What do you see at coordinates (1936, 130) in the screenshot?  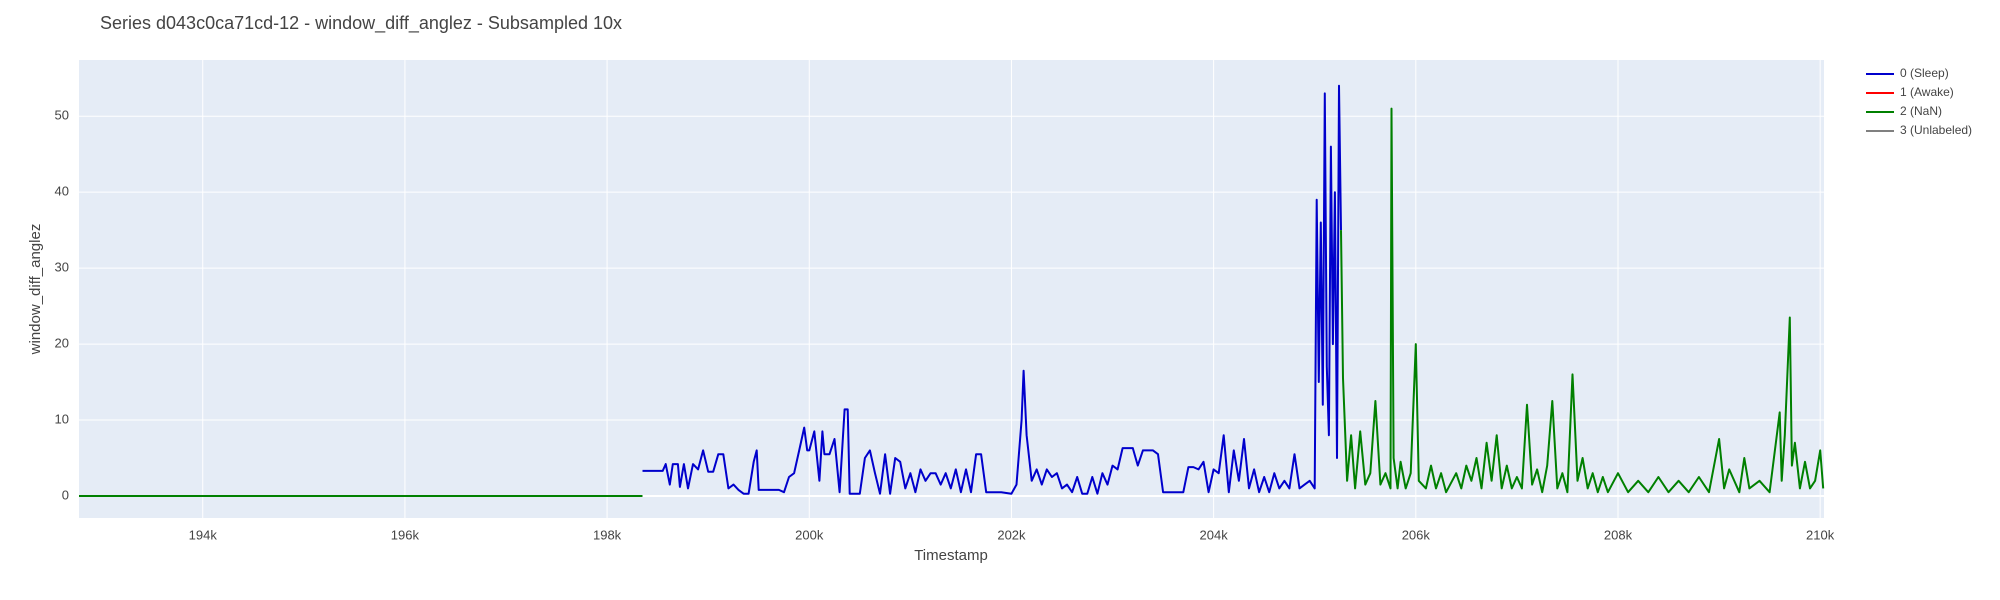 I see `legend-label: 3 (Unlabeled)` at bounding box center [1936, 130].